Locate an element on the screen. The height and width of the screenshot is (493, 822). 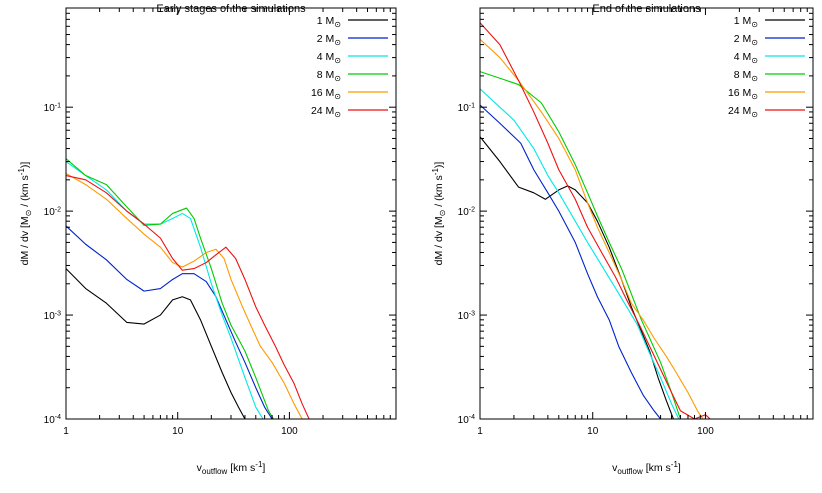
chart-title: End of the simulations is located at coordinates (646, 9).